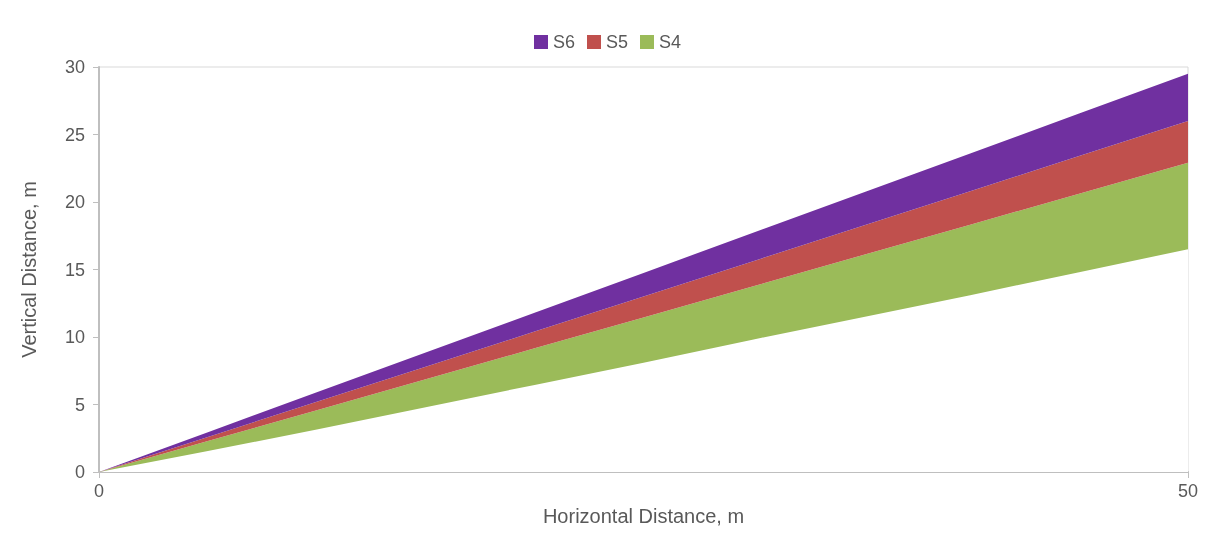 This screenshot has width=1215, height=534. I want to click on y-tick-label: 10, so click(74, 337).